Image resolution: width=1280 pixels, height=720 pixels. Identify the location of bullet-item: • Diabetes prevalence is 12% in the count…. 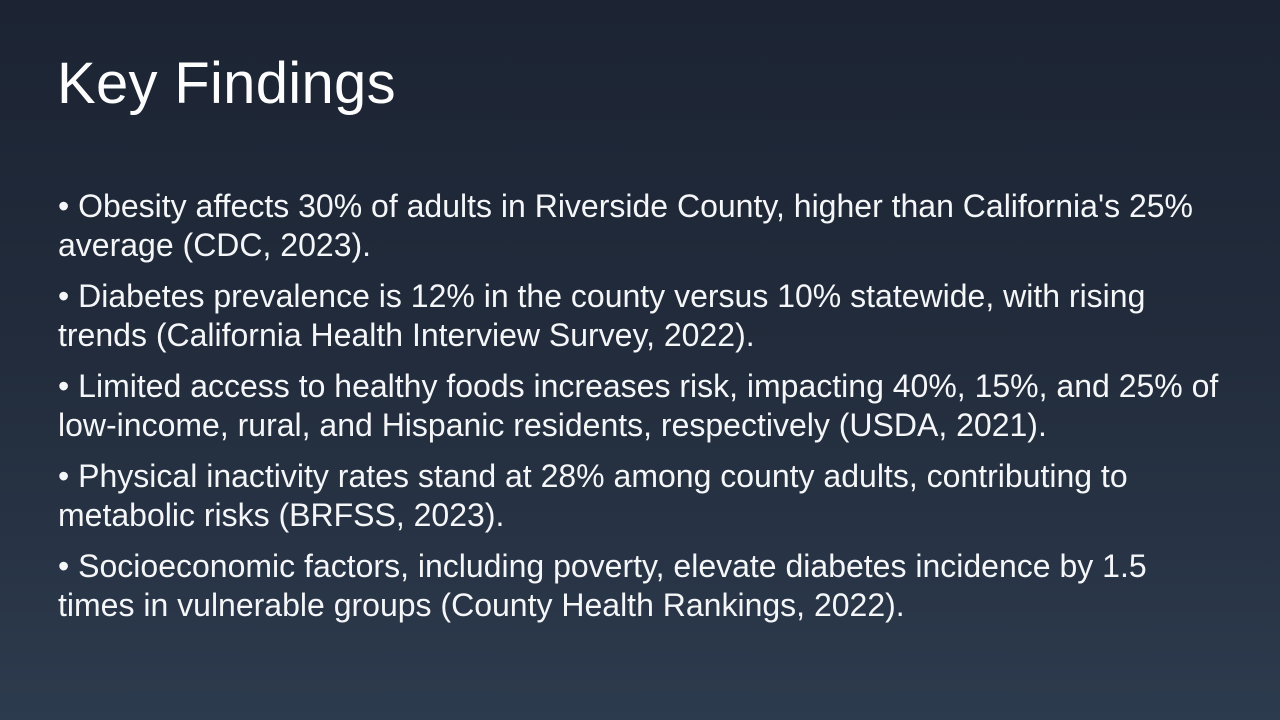
(640, 316).